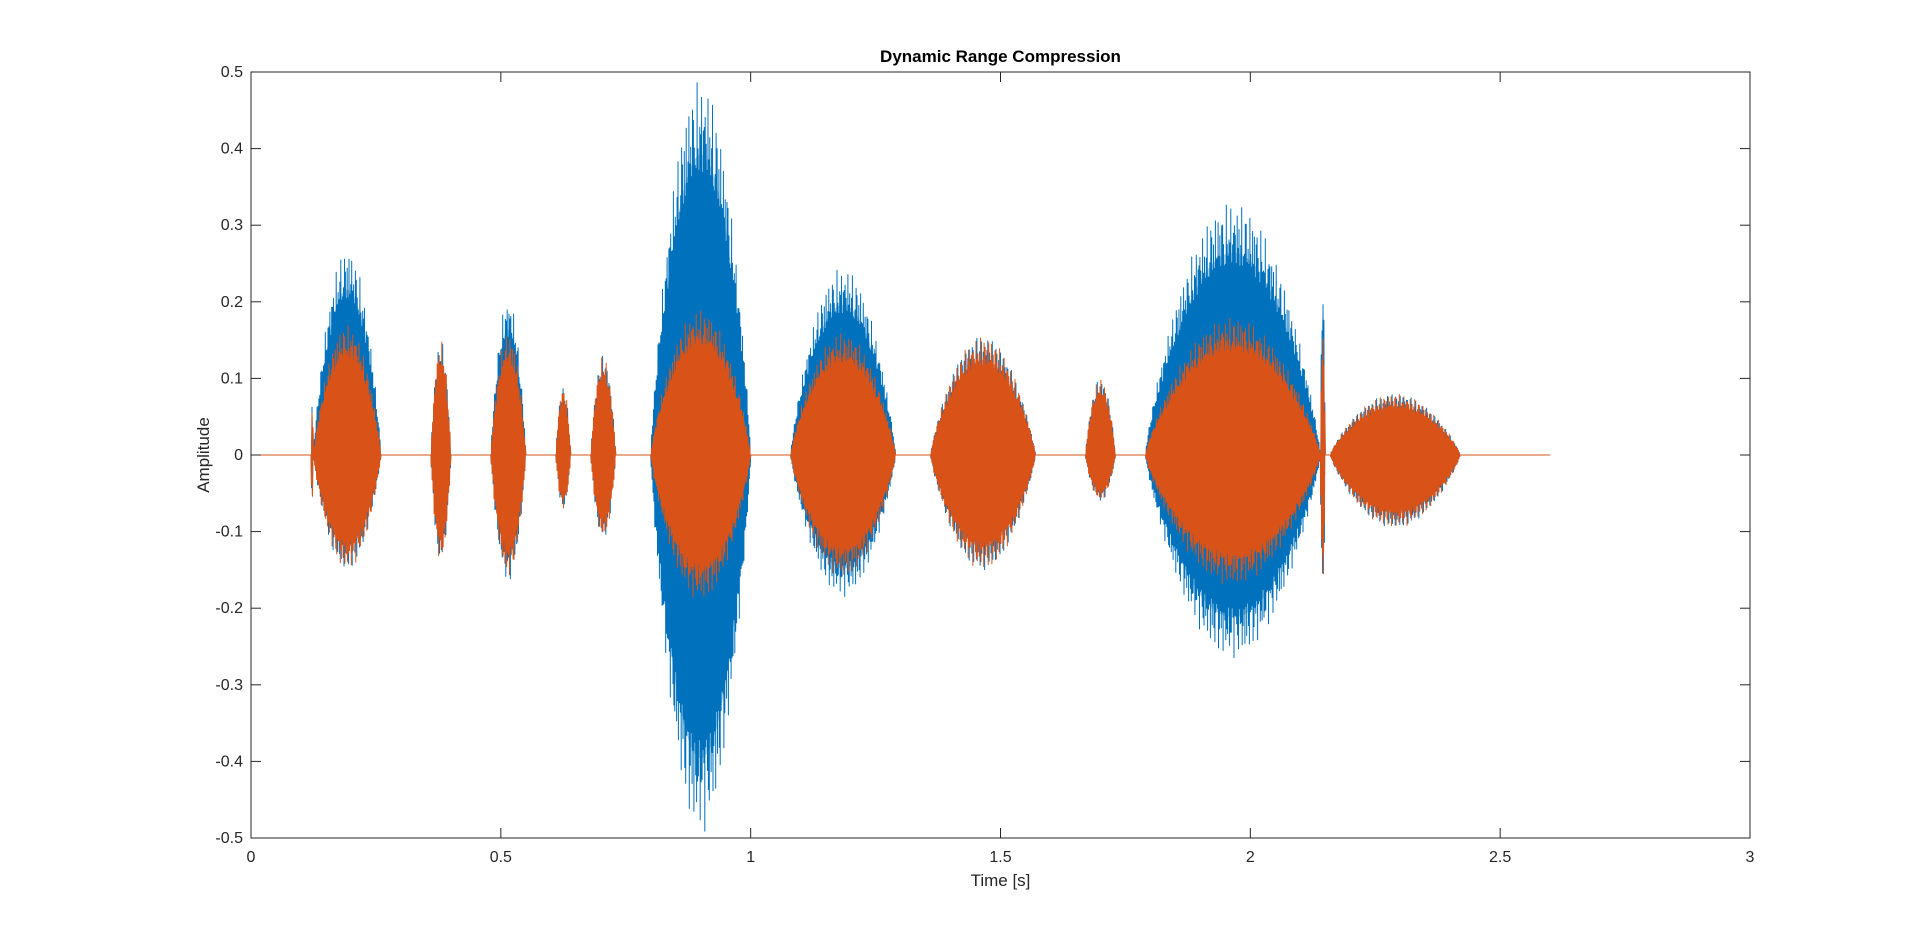  What do you see at coordinates (232, 378) in the screenshot?
I see `y-tick-label: 0.1` at bounding box center [232, 378].